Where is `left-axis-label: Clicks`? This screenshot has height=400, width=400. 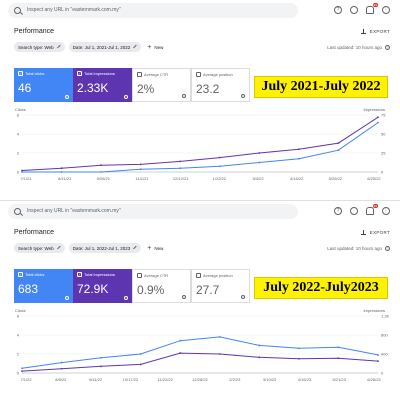 left-axis-label: Clicks is located at coordinates (20, 109).